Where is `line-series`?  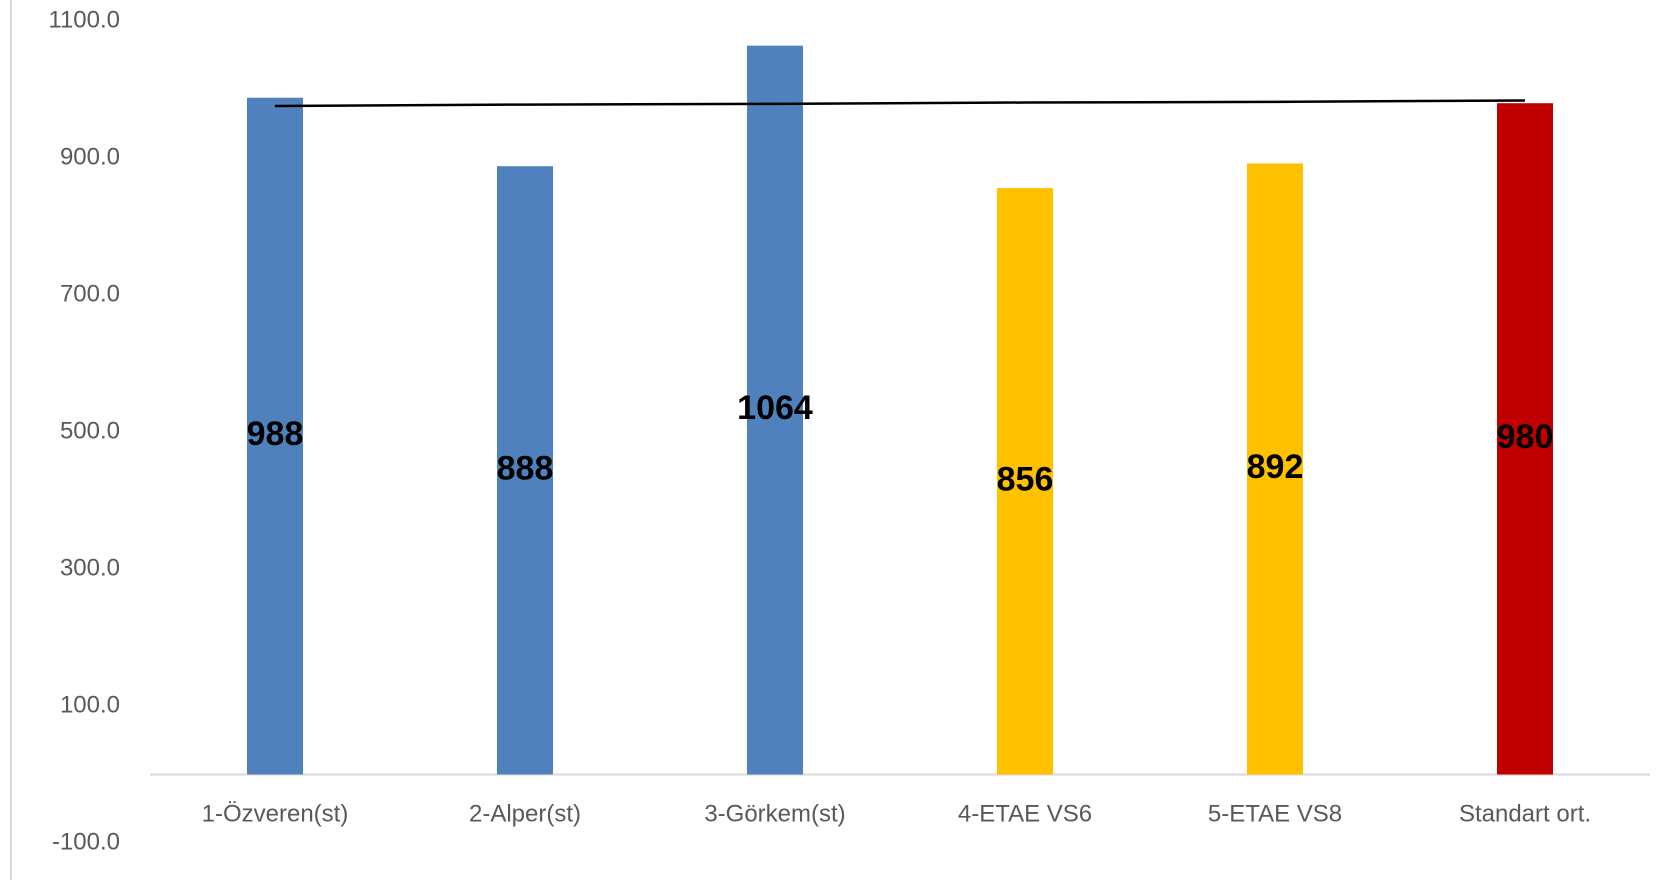 line-series is located at coordinates (900, 103).